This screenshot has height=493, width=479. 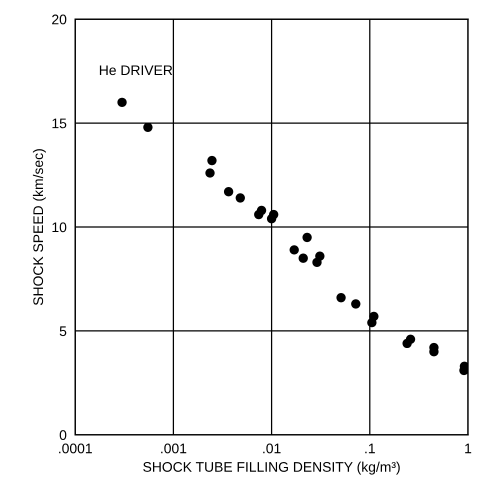 What do you see at coordinates (39, 227) in the screenshot?
I see `y-axis-title: SHOCK SPEED (km/sec)` at bounding box center [39, 227].